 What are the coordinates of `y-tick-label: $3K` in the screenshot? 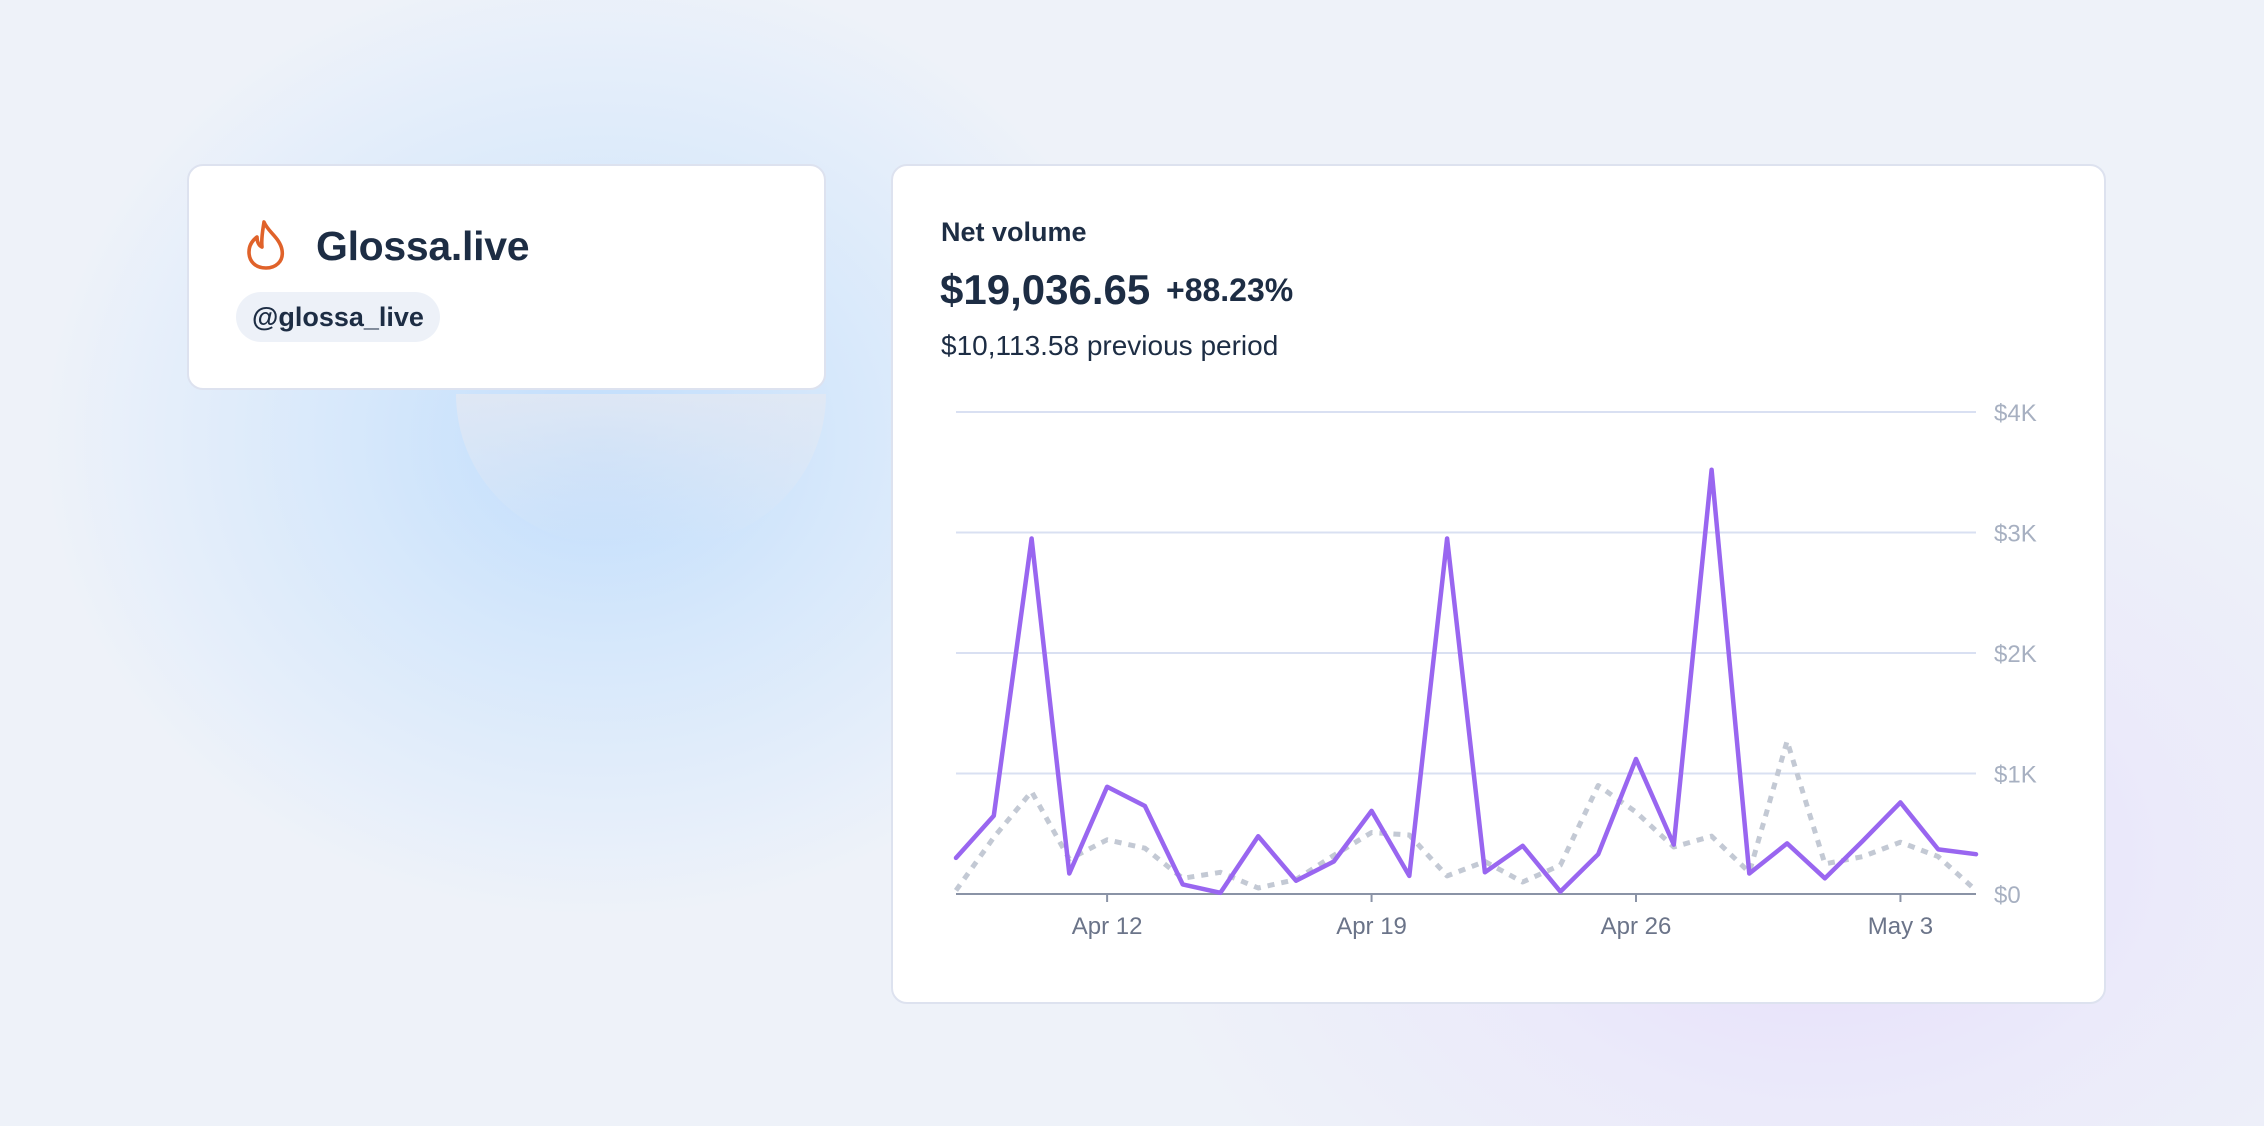 It's located at (2015, 534).